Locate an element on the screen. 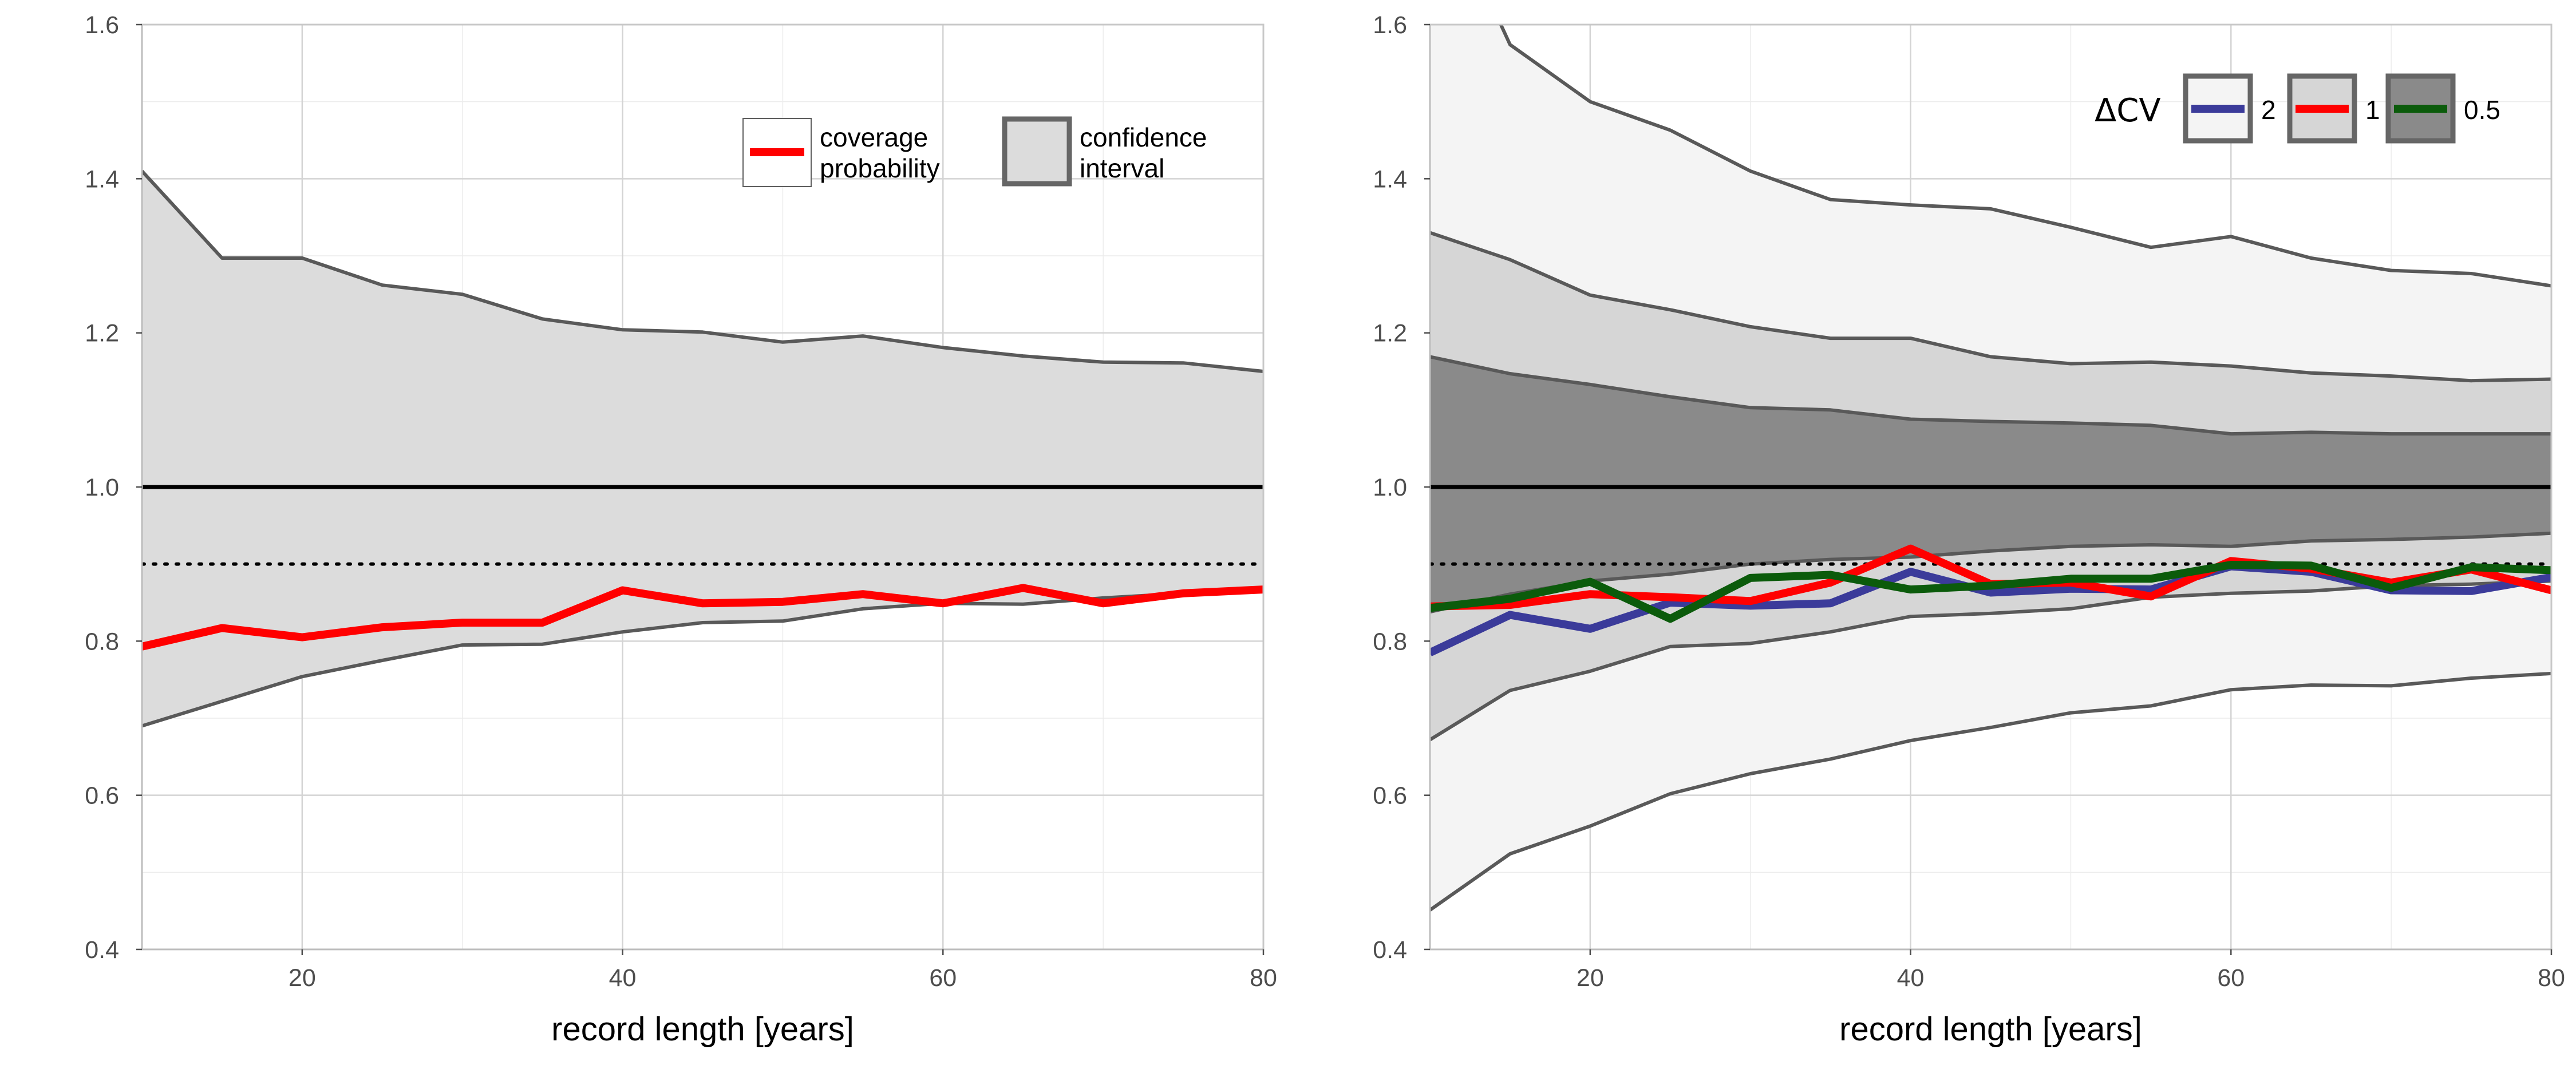 This screenshot has height=1073, width=2576. legend-label-ci-2: interval is located at coordinates (1122, 168).